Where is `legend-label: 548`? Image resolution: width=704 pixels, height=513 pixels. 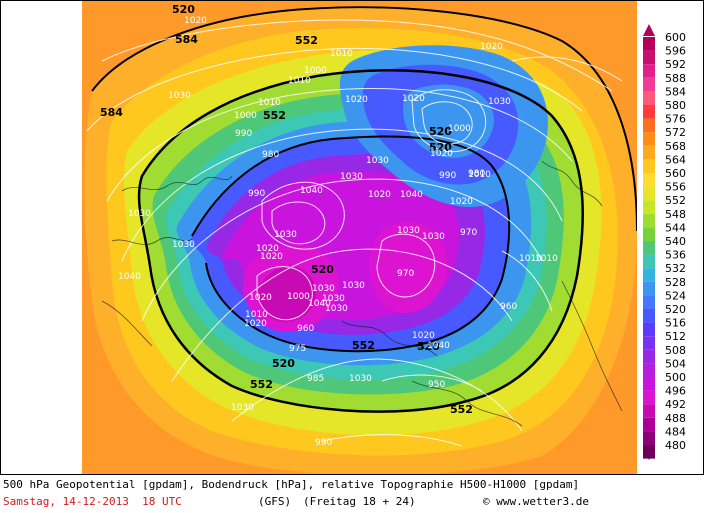
legend-label: 548 is located at coordinates (675, 214).